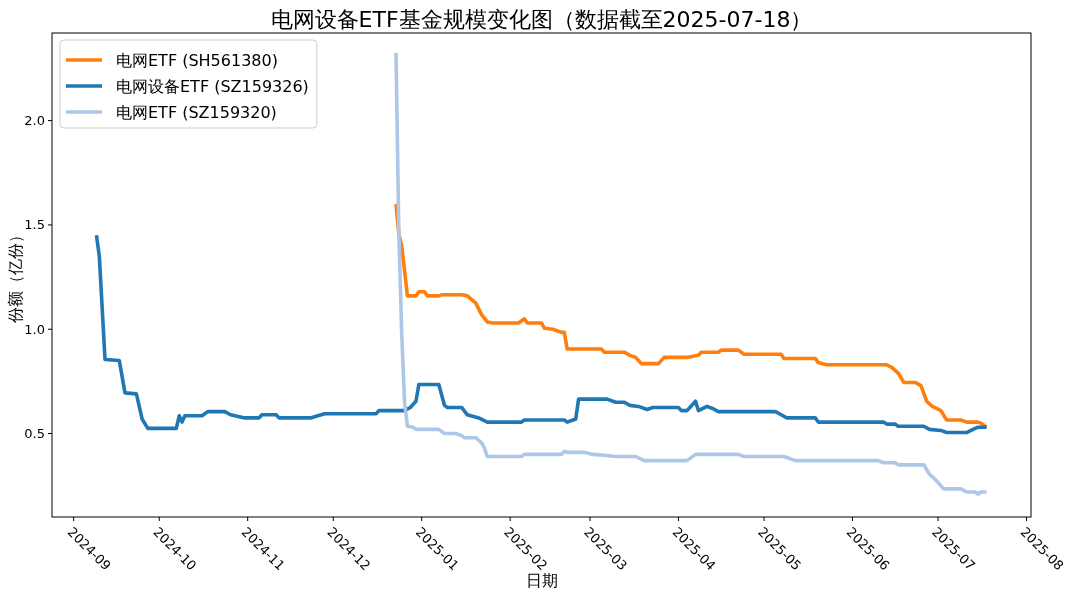 Image resolution: width=1080 pixels, height=597 pixels. What do you see at coordinates (196, 112) in the screenshot?
I see `legend-label: 电网ETF (SZ159320)` at bounding box center [196, 112].